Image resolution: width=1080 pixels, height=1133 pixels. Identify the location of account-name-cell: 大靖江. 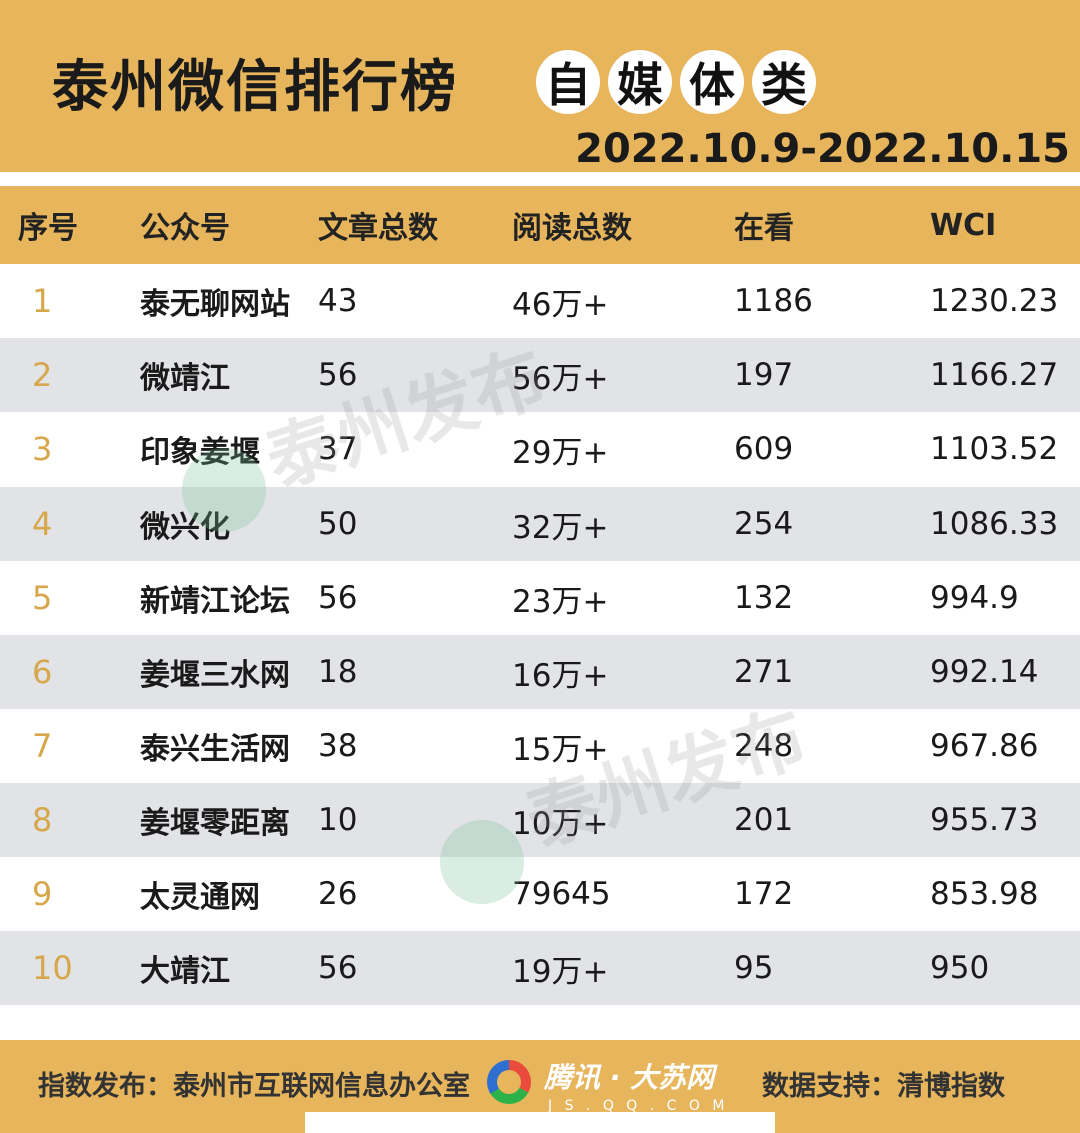
(185, 971).